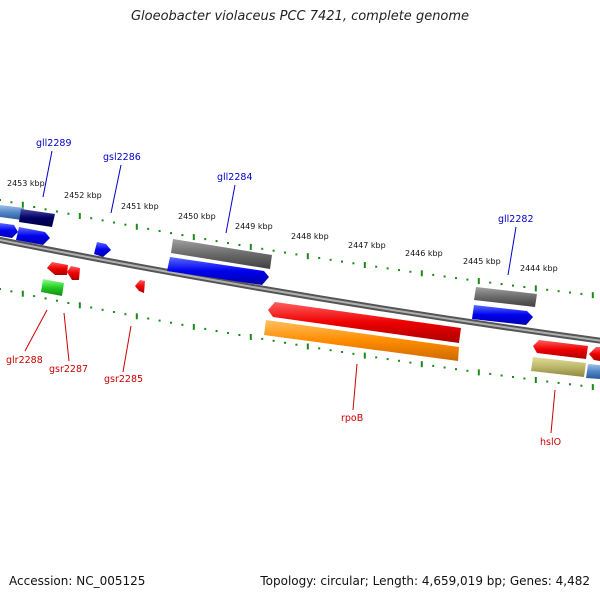 This screenshot has height=600, width=600. What do you see at coordinates (68, 369) in the screenshot?
I see `gene-label-gsr2287: gsr2287` at bounding box center [68, 369].